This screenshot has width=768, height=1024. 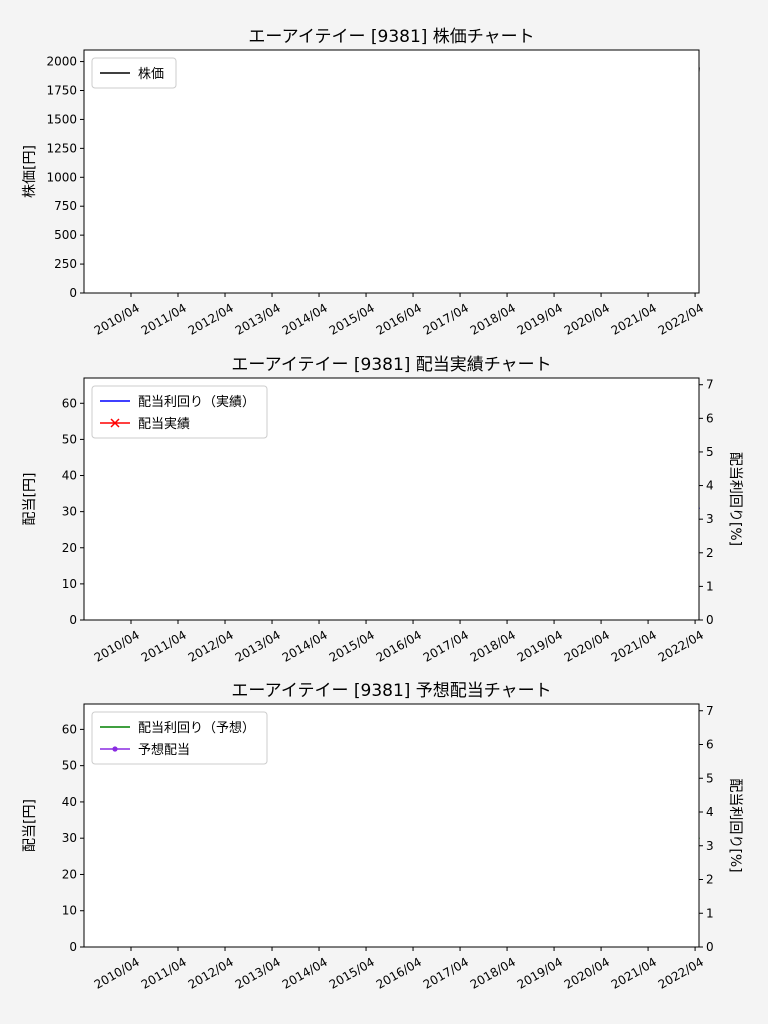 I want to click on chart-title: エーアイテイー [9381] 予想配当チャート, so click(x=391, y=691).